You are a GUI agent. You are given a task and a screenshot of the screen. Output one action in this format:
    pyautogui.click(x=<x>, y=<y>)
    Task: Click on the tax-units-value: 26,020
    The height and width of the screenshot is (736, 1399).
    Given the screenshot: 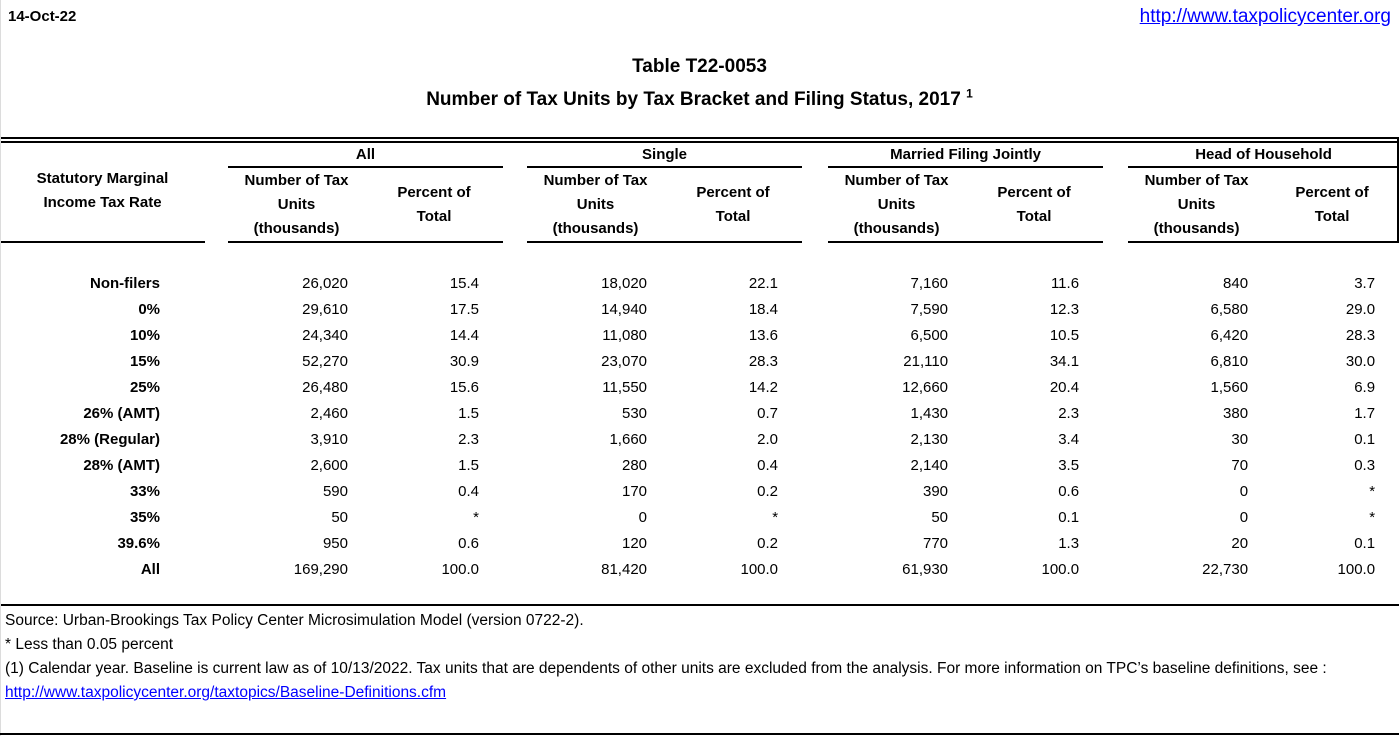 What is the action you would take?
    pyautogui.click(x=325, y=283)
    